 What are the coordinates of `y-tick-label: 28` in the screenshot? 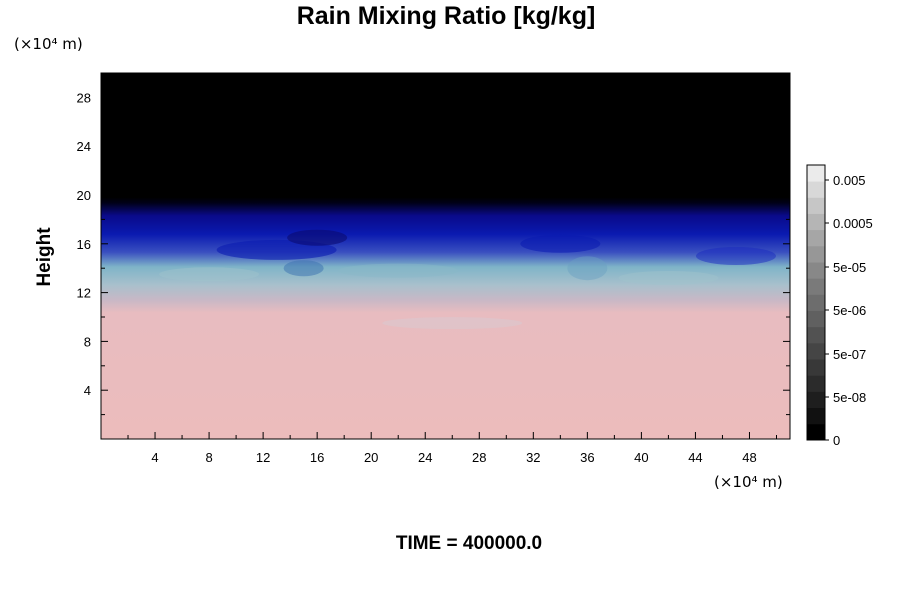 It's located at (84, 97).